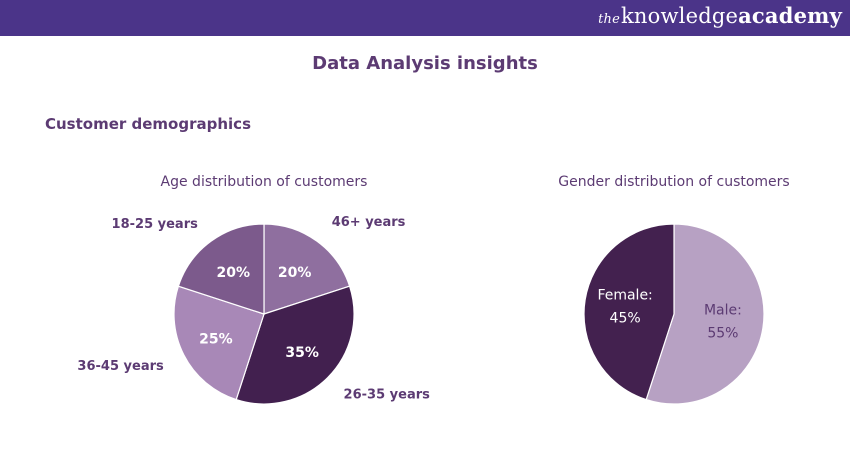 This screenshot has height=450, width=850. I want to click on age-slice-label-0: 46+ years, so click(369, 222).